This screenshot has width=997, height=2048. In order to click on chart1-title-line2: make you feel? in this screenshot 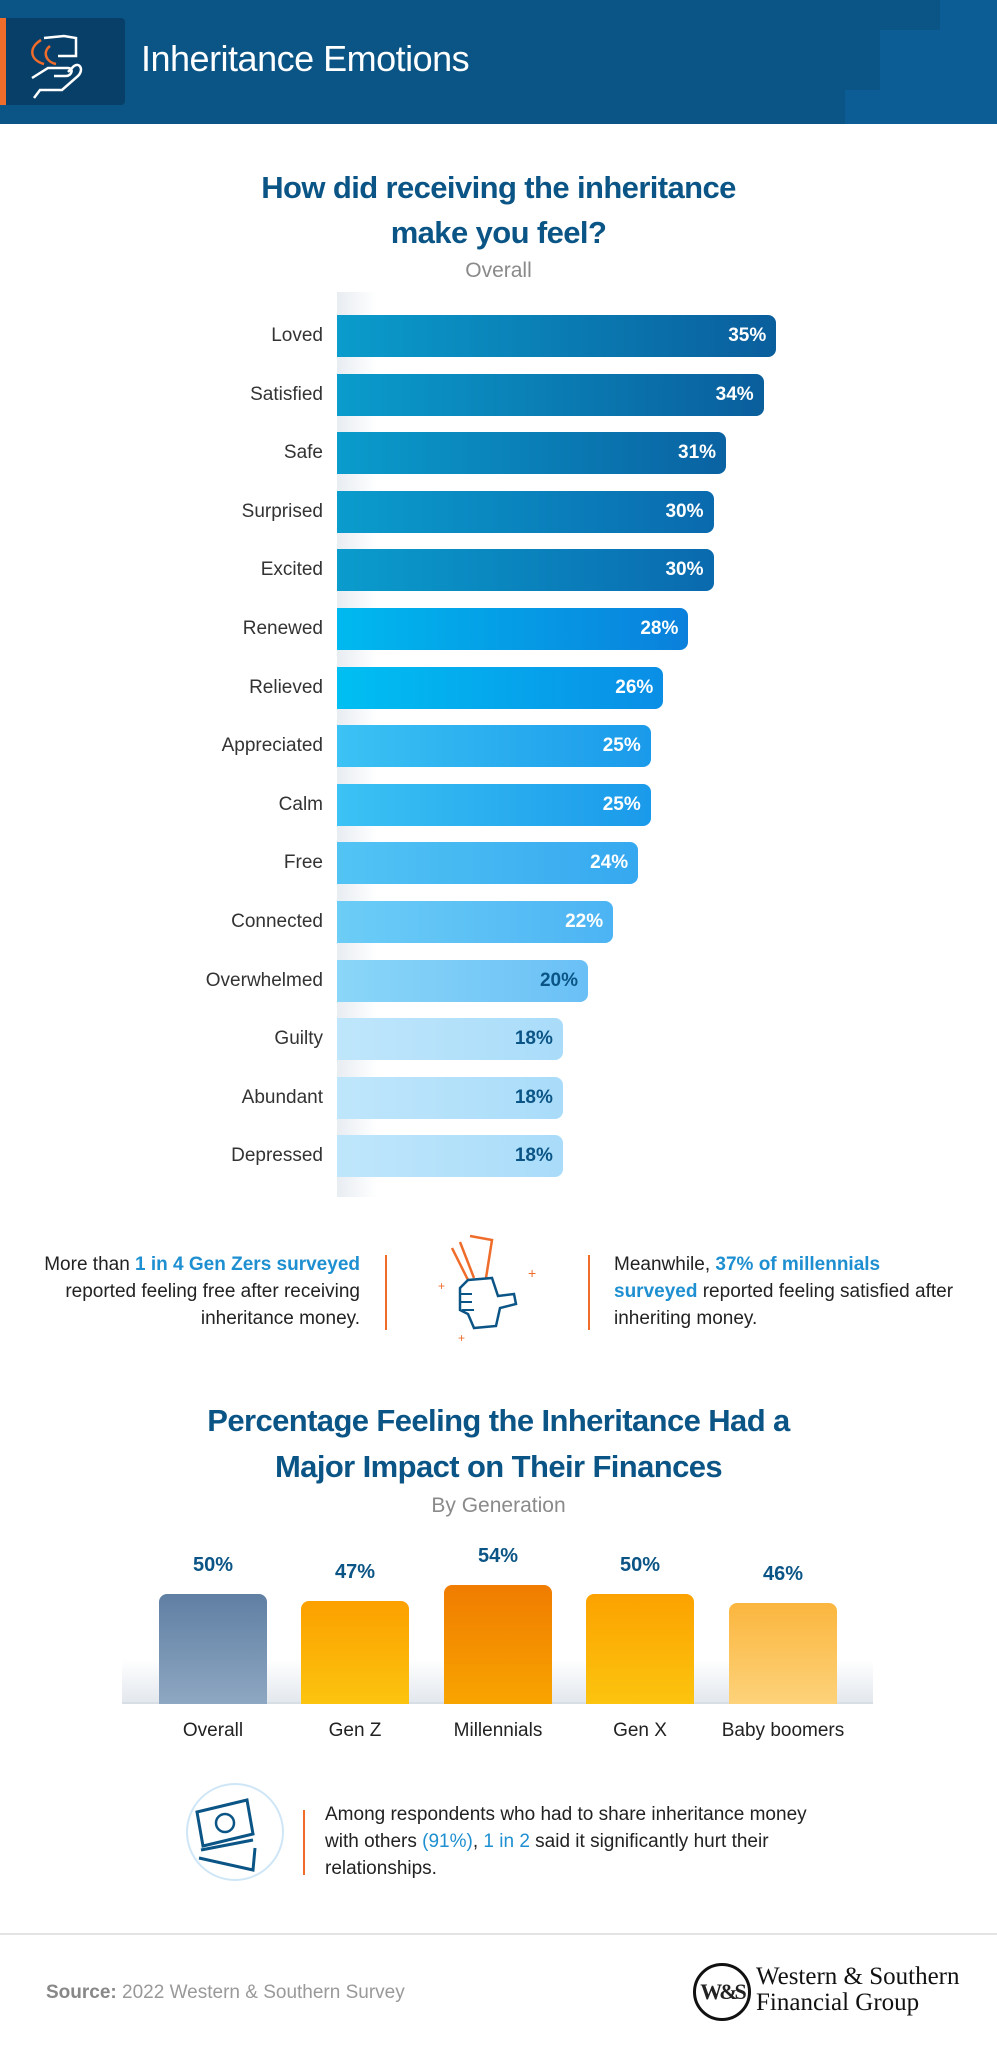, I will do `click(498, 232)`.